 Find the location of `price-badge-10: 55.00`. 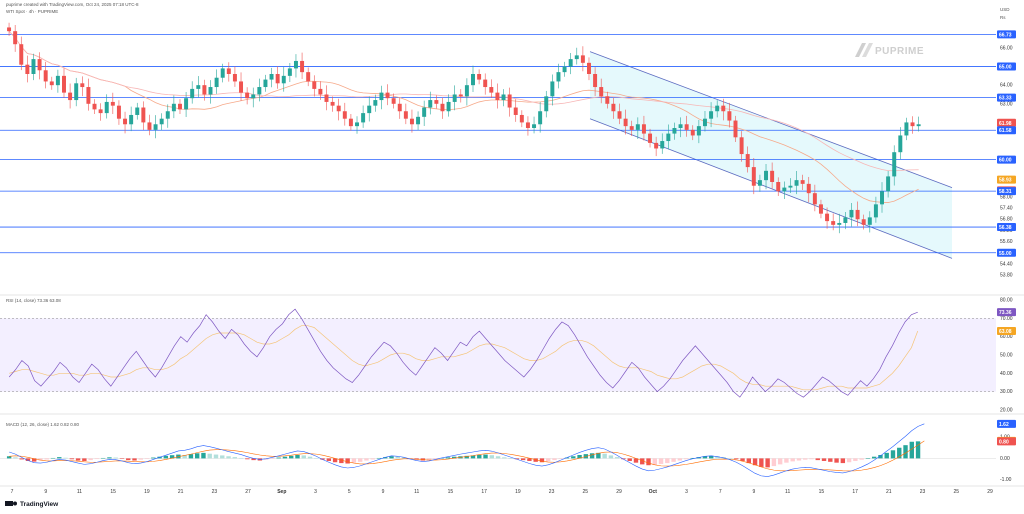

price-badge-10: 55.00 is located at coordinates (1006, 252).